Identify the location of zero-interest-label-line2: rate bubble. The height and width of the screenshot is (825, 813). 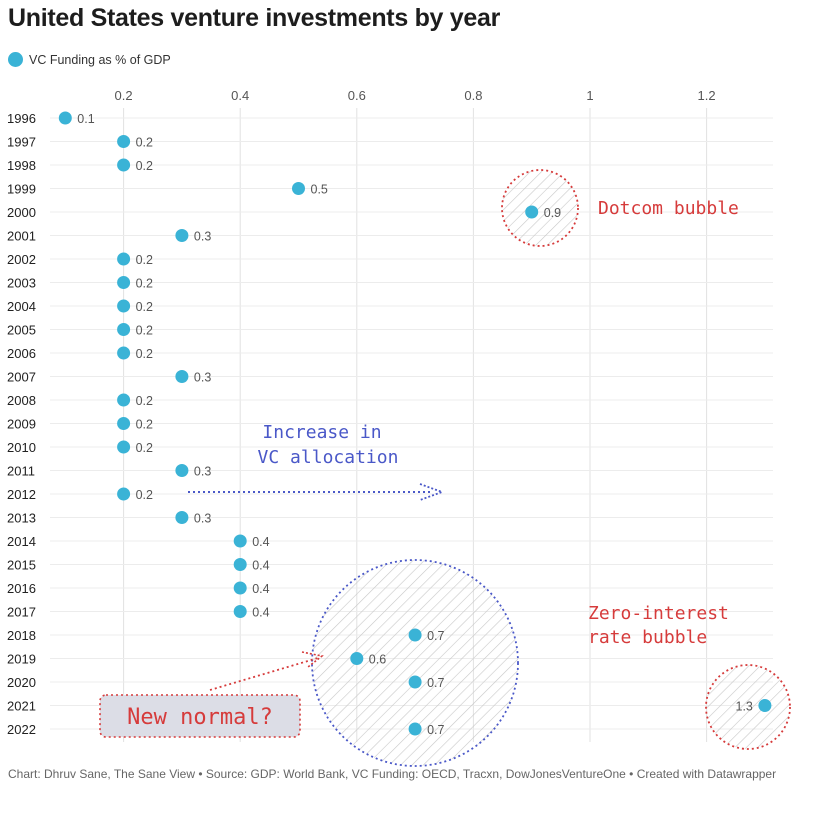
(647, 637).